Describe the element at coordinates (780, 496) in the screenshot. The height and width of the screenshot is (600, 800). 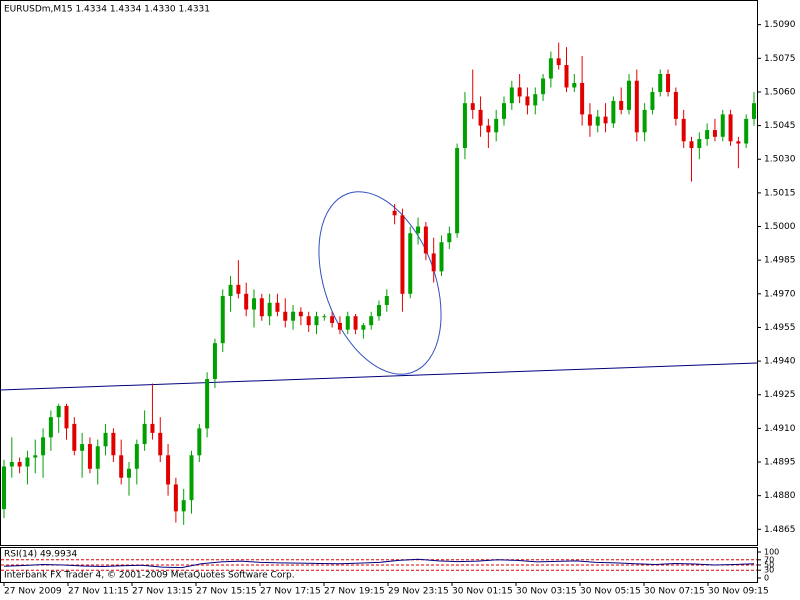
I see `y-tick-label: 1.4880` at that location.